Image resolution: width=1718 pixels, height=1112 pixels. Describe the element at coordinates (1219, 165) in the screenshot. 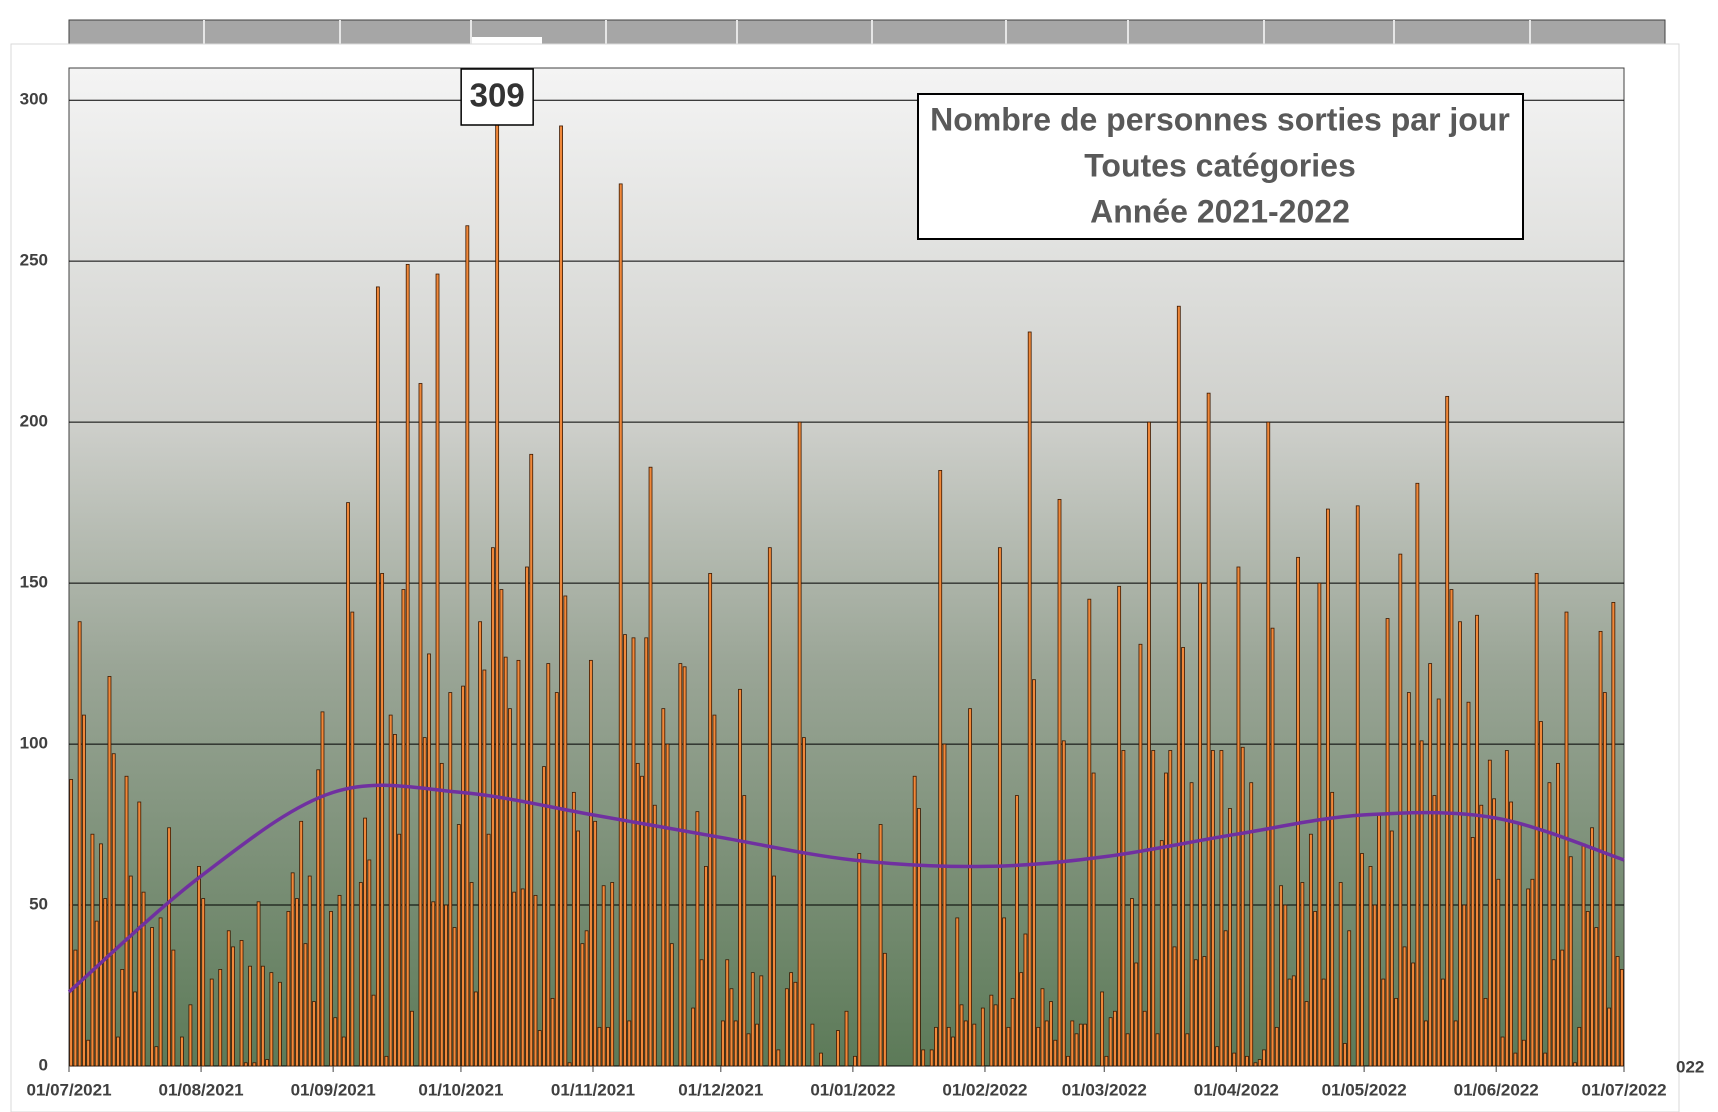

I see `chart-subtitle: Toutes catégories` at that location.